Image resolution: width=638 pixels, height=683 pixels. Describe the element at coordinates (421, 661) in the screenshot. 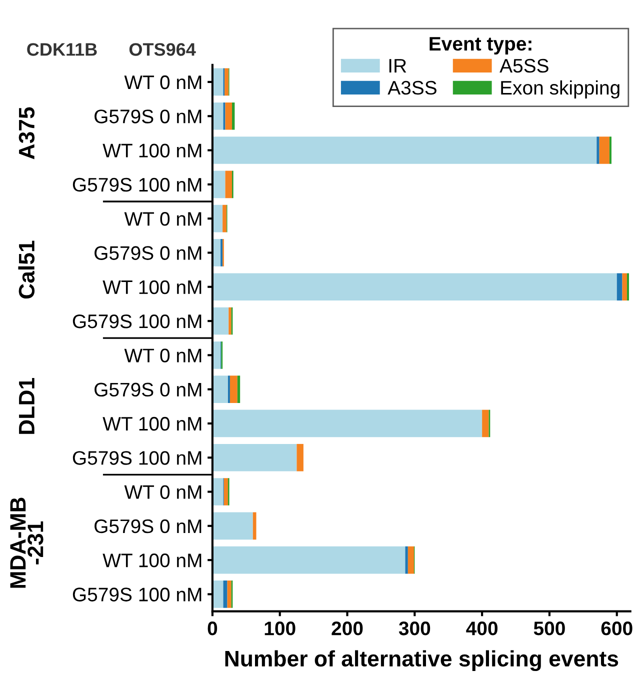

I see `x-axis-title: Number of alternative splicing events` at that location.